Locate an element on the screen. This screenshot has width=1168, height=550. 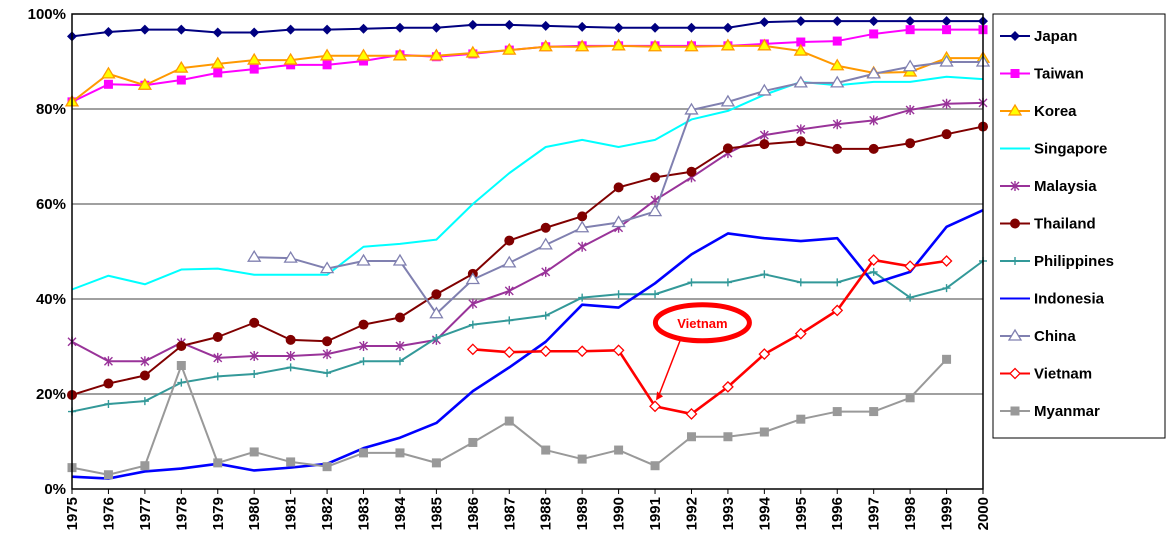
legend-label: Korea is located at coordinates (1055, 111).